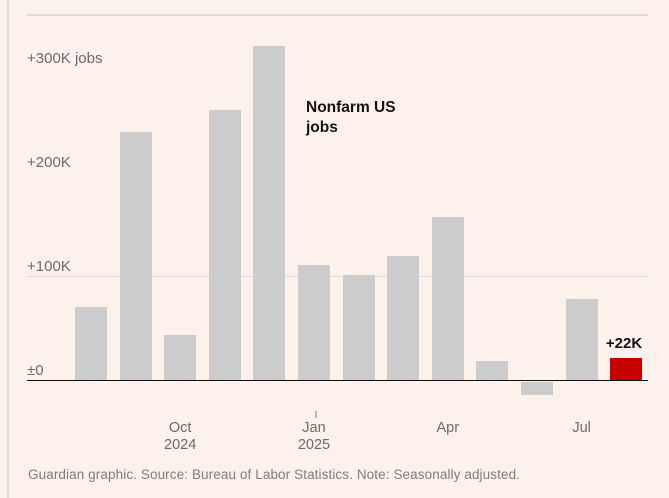 This screenshot has width=669, height=498. Describe the element at coordinates (180, 436) in the screenshot. I see `x-tick-oct-2024: Oct 2024` at that location.